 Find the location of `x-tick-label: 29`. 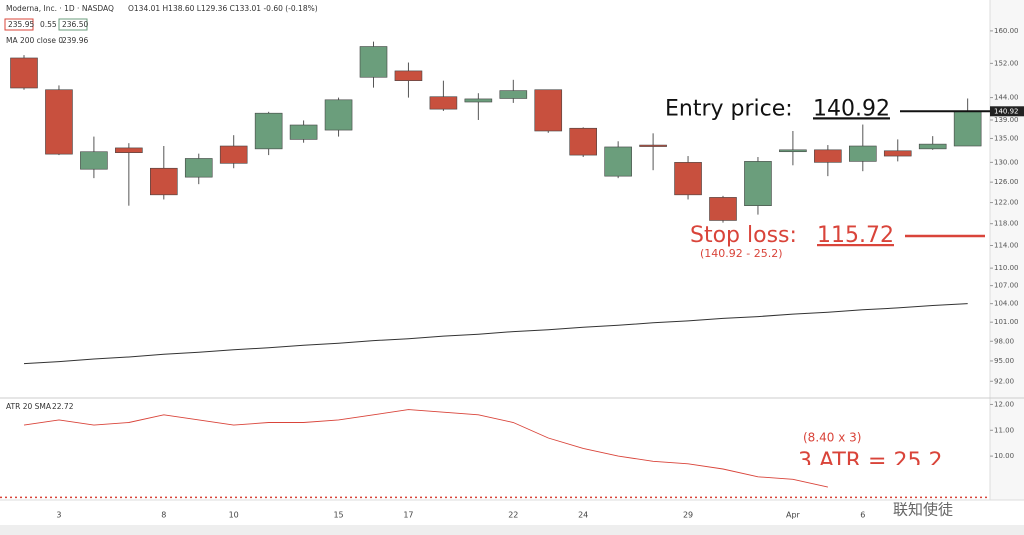

x-tick-label: 29 is located at coordinates (688, 515).